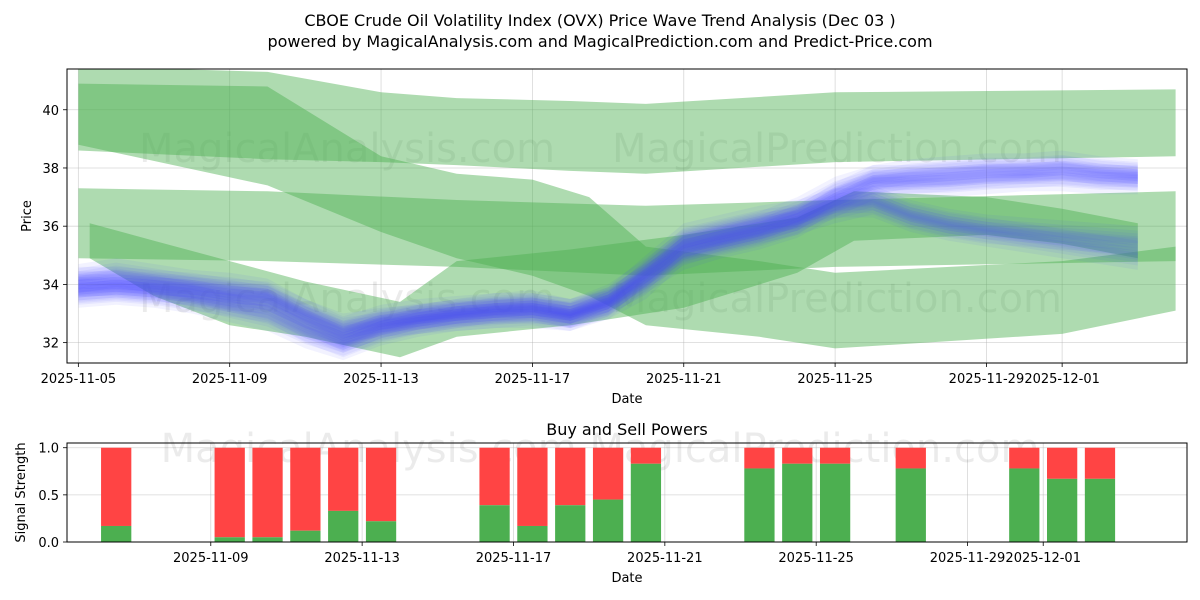 The width and height of the screenshot is (1200, 600). I want to click on top-x-tick-label: 2025-11-17, so click(533, 379).